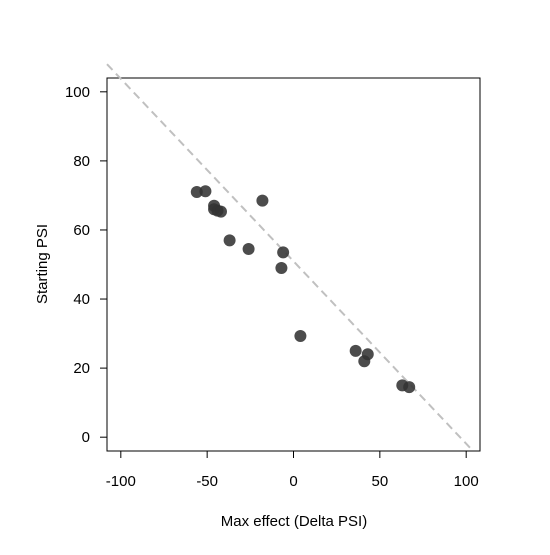 This screenshot has width=550, height=555. What do you see at coordinates (466, 481) in the screenshot?
I see `x-tick-label: 100` at bounding box center [466, 481].